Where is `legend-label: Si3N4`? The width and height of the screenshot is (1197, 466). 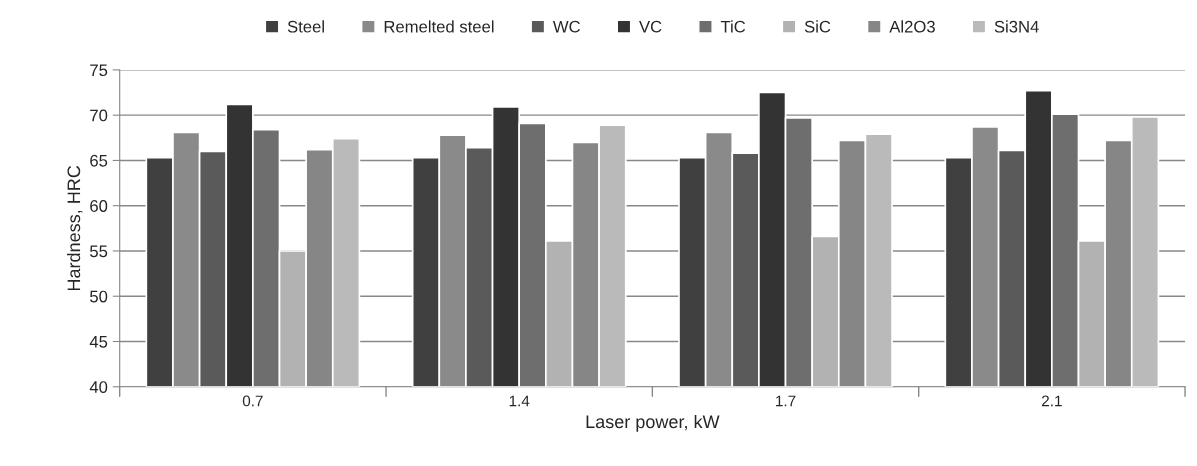 legend-label: Si3N4 is located at coordinates (1016, 26).